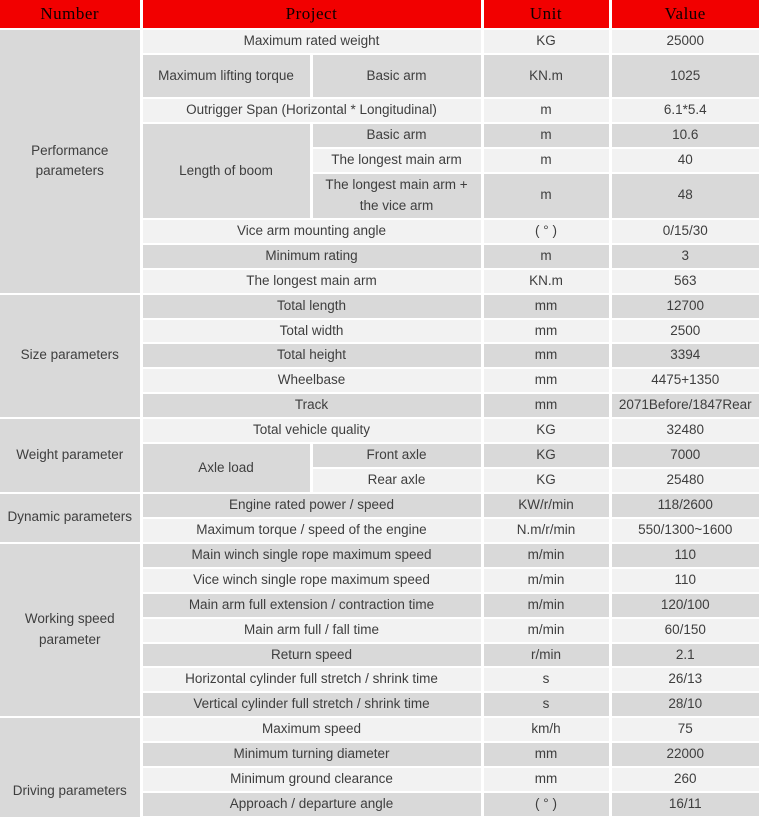 This screenshot has height=817, width=759. Describe the element at coordinates (684, 161) in the screenshot. I see `value-cell: 40` at that location.